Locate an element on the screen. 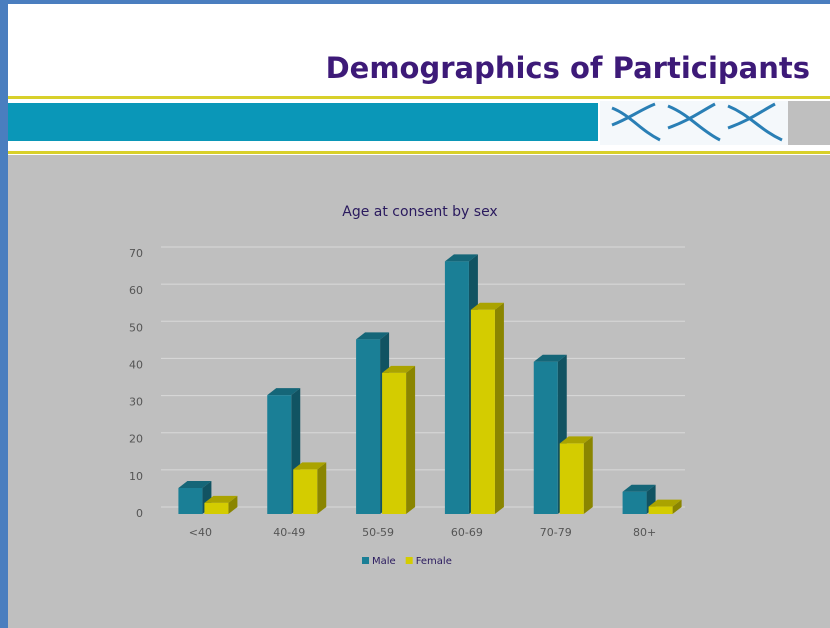 Image resolution: width=830 pixels, height=628 pixels. y-tick-label: 0 is located at coordinates (139, 513).